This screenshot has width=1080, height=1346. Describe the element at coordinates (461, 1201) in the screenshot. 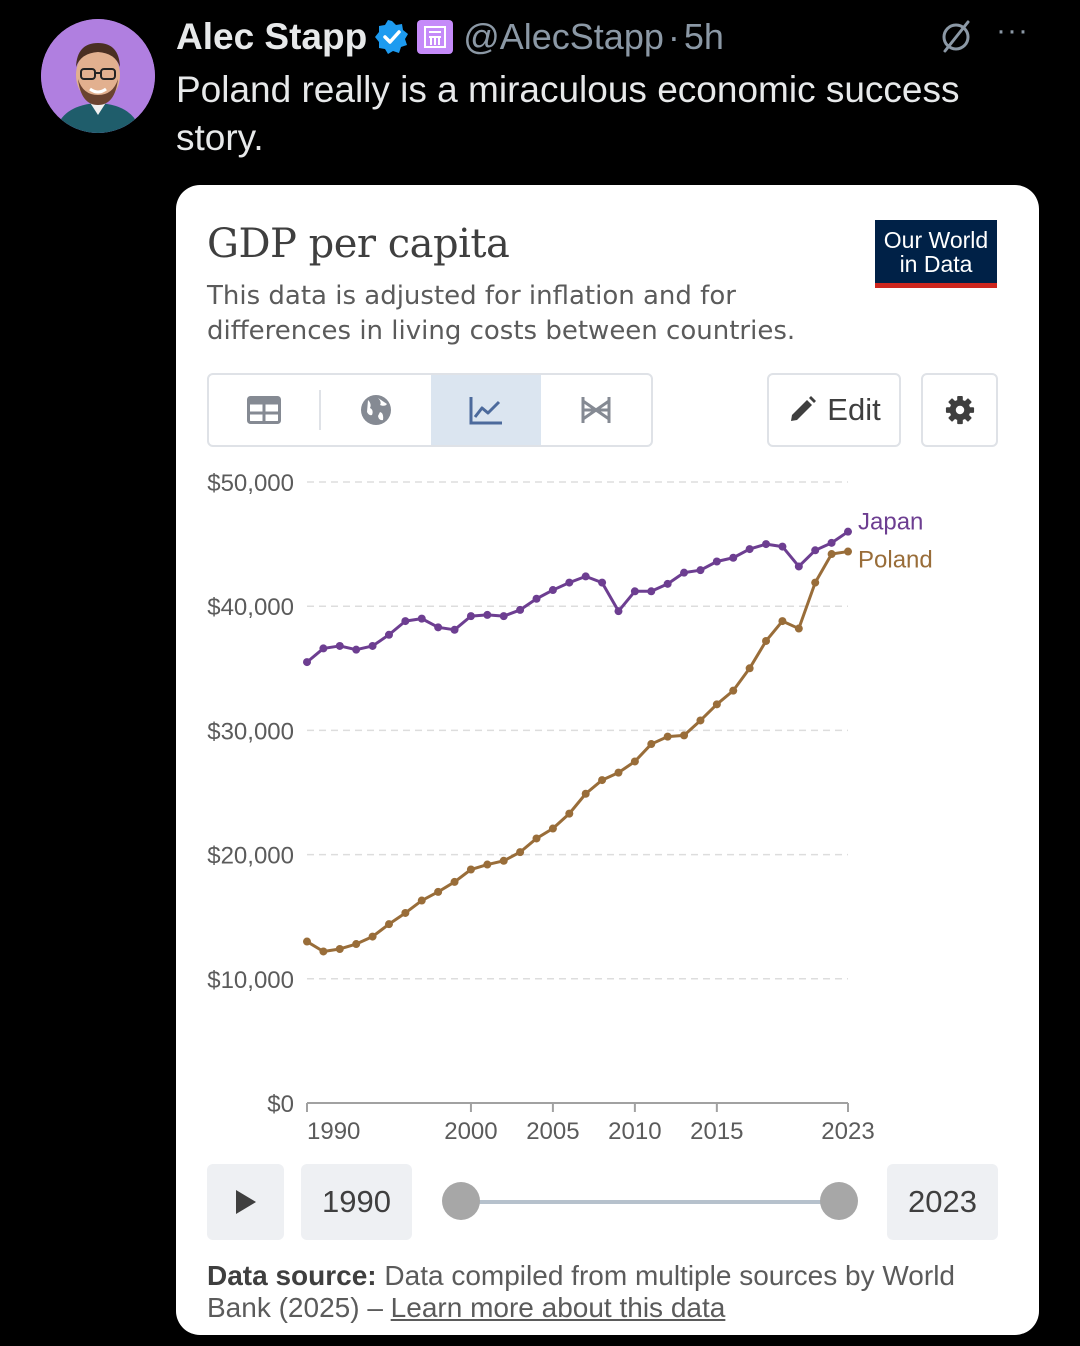

I see `timeline-start-handle` at that location.